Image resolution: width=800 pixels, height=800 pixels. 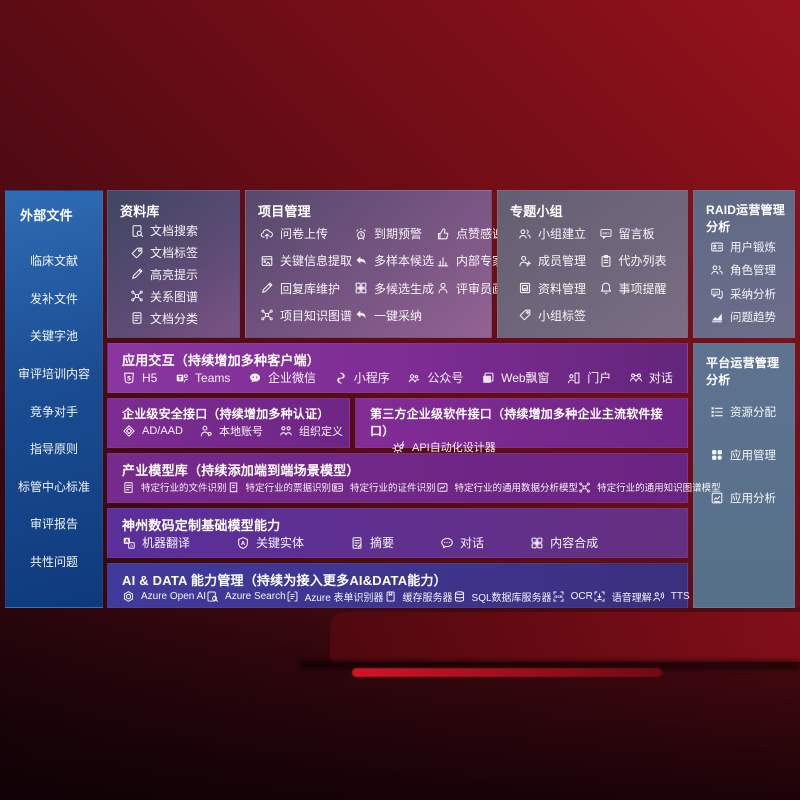 I want to click on model-item: 特定行业的文件识别, so click(x=174, y=487).